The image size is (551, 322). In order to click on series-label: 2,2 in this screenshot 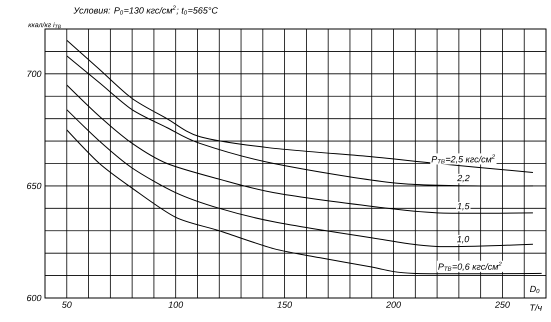, I will do `click(463, 178)`.